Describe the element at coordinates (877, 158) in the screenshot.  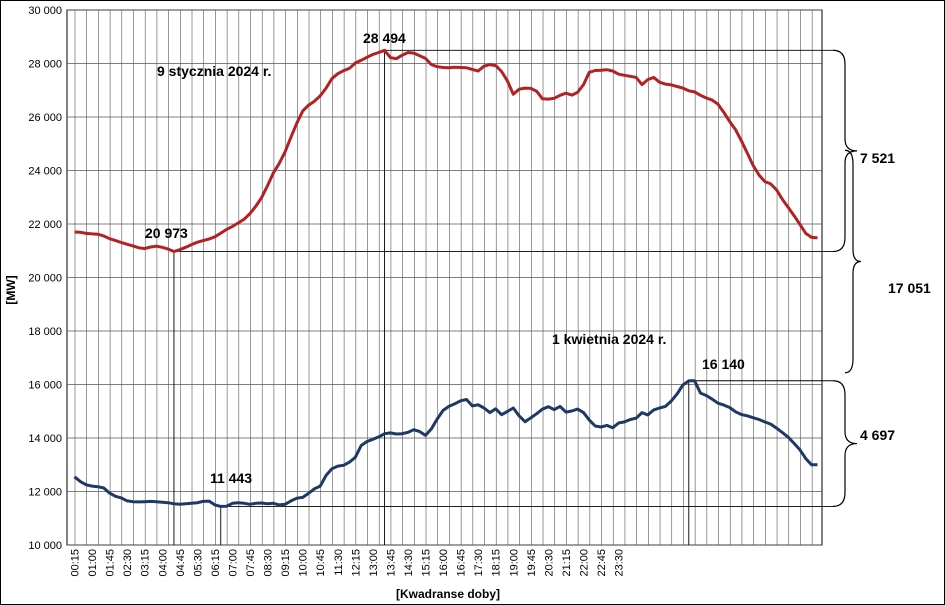
I see `range-jan-label: 7 521` at that location.